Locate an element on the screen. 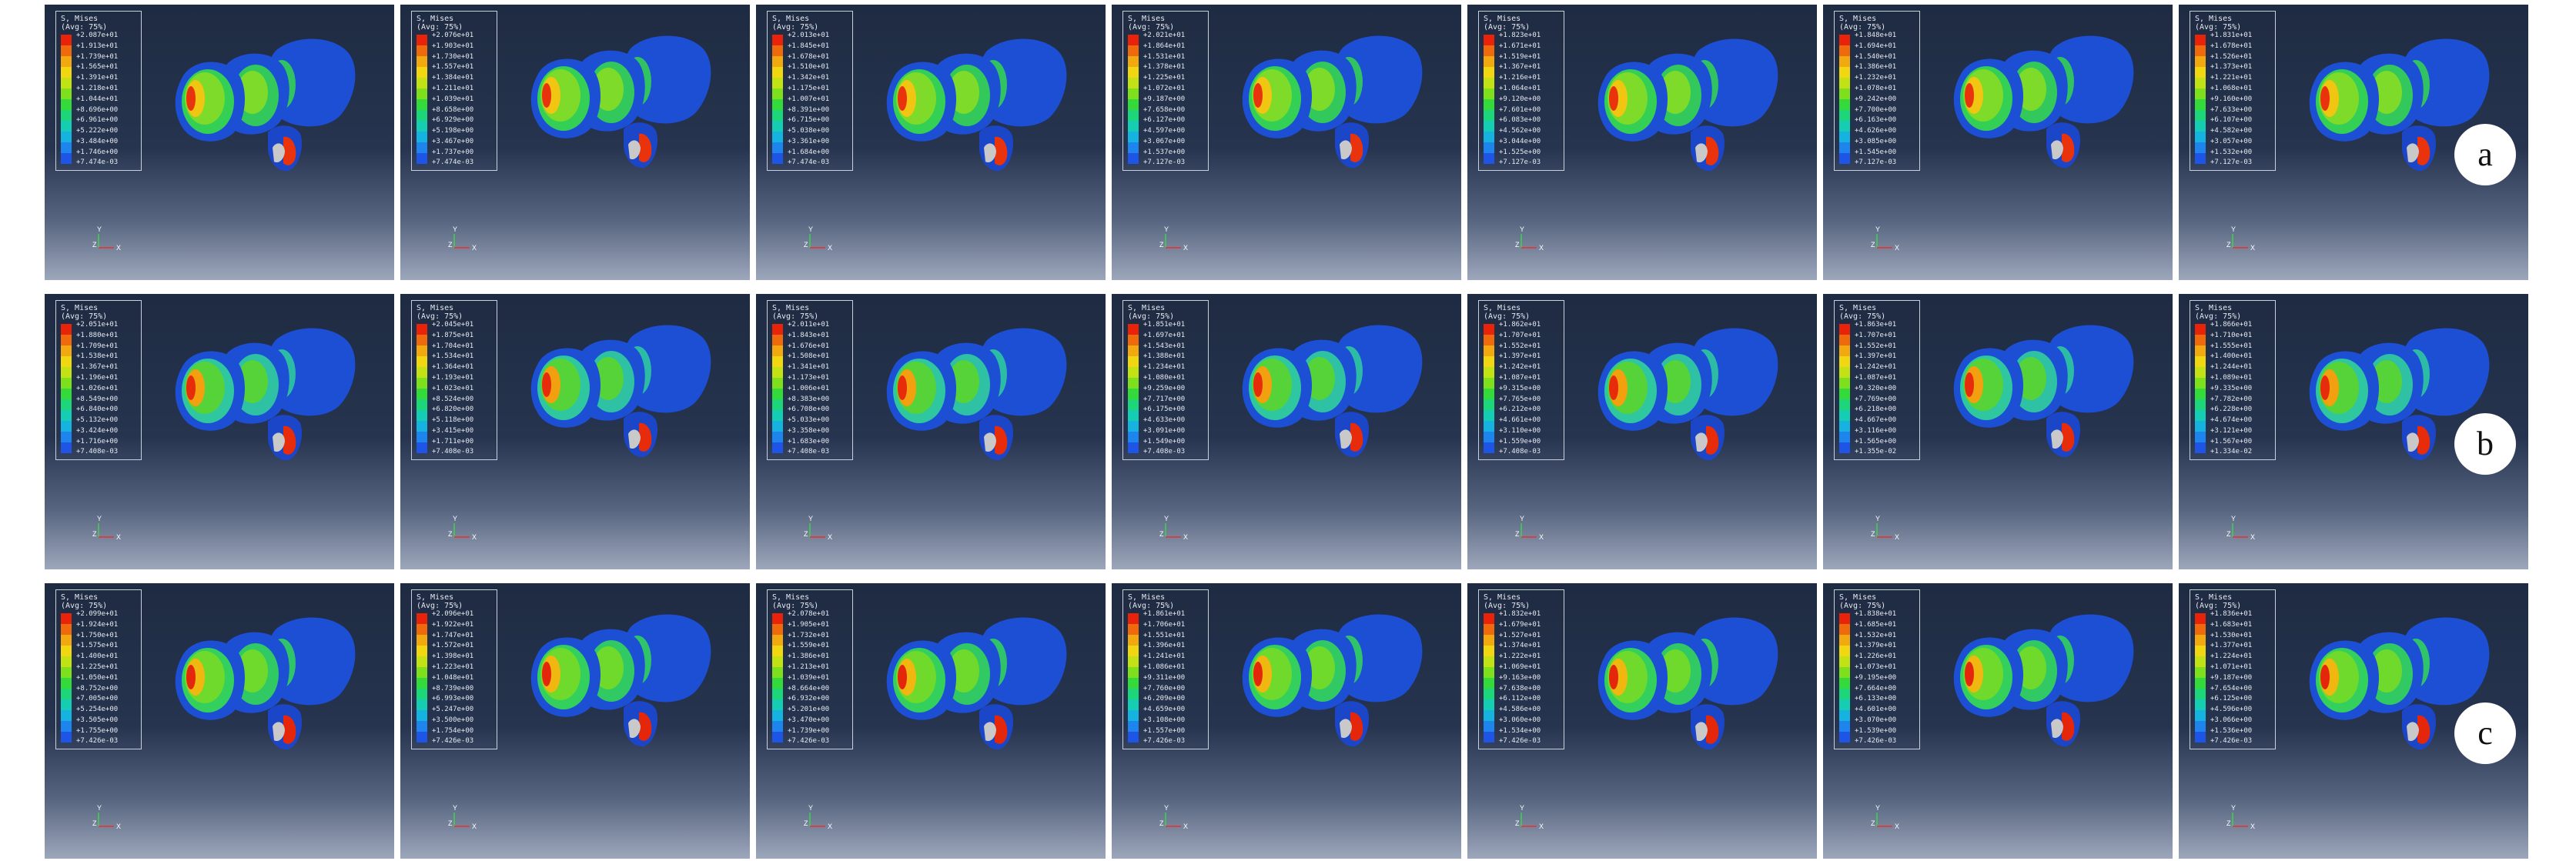 The image size is (2576, 861). legend-value: +1.704e+01 is located at coordinates (453, 346).